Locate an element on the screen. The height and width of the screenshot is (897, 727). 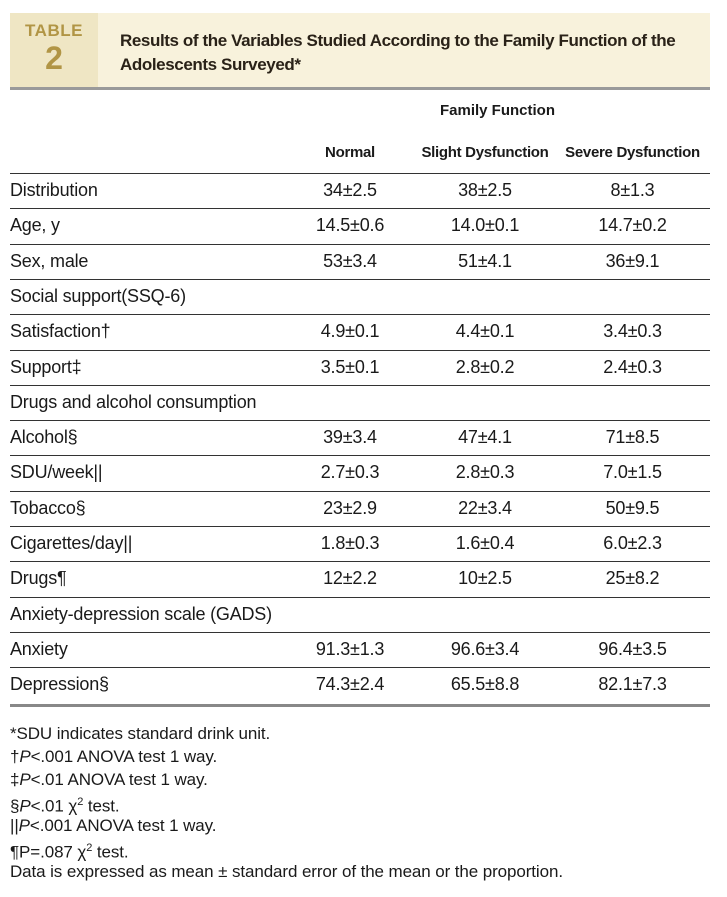
footnote: *SDU indicates standard drink unit. is located at coordinates (140, 733).